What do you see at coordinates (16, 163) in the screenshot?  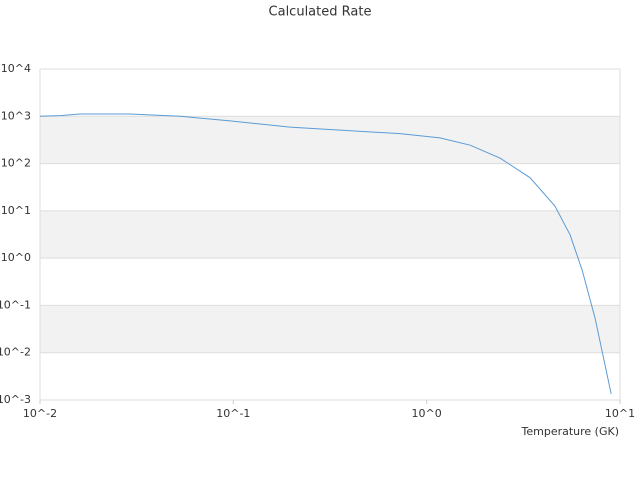 I see `y-tick-label: 10^2` at bounding box center [16, 163].